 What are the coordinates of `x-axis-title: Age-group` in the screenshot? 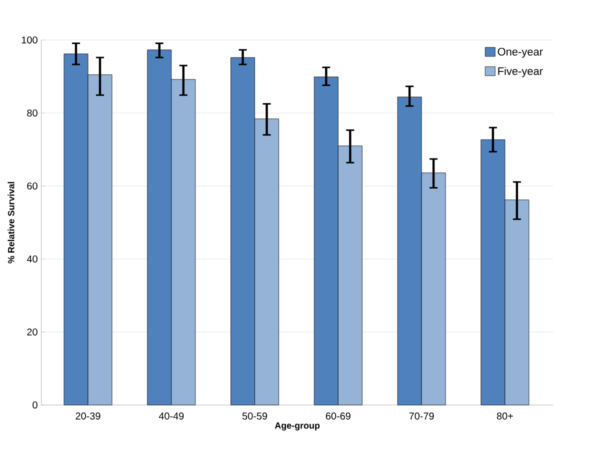 It's located at (297, 426).